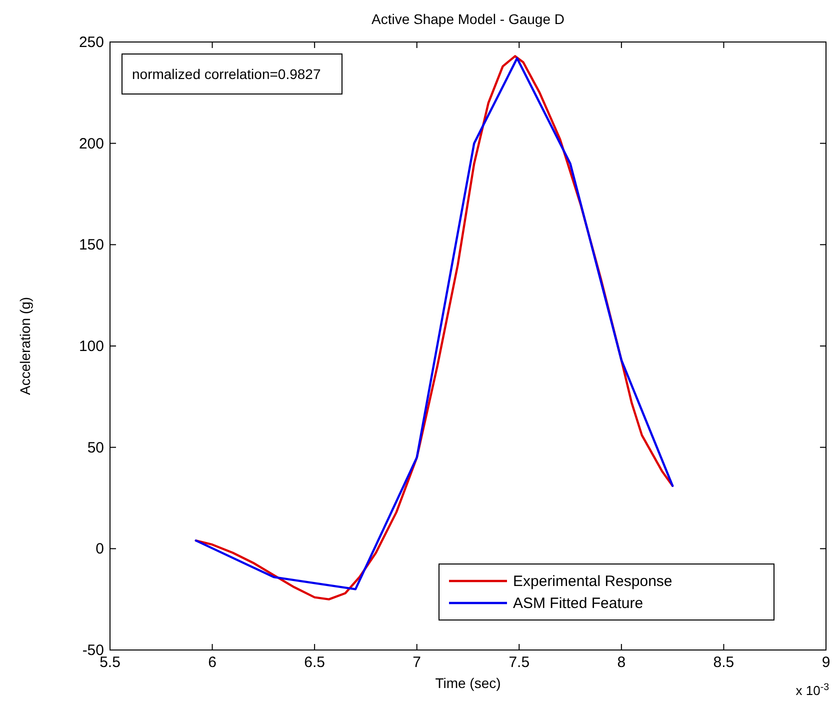 The width and height of the screenshot is (835, 703). I want to click on legend-label: Experimental Response, so click(592, 581).